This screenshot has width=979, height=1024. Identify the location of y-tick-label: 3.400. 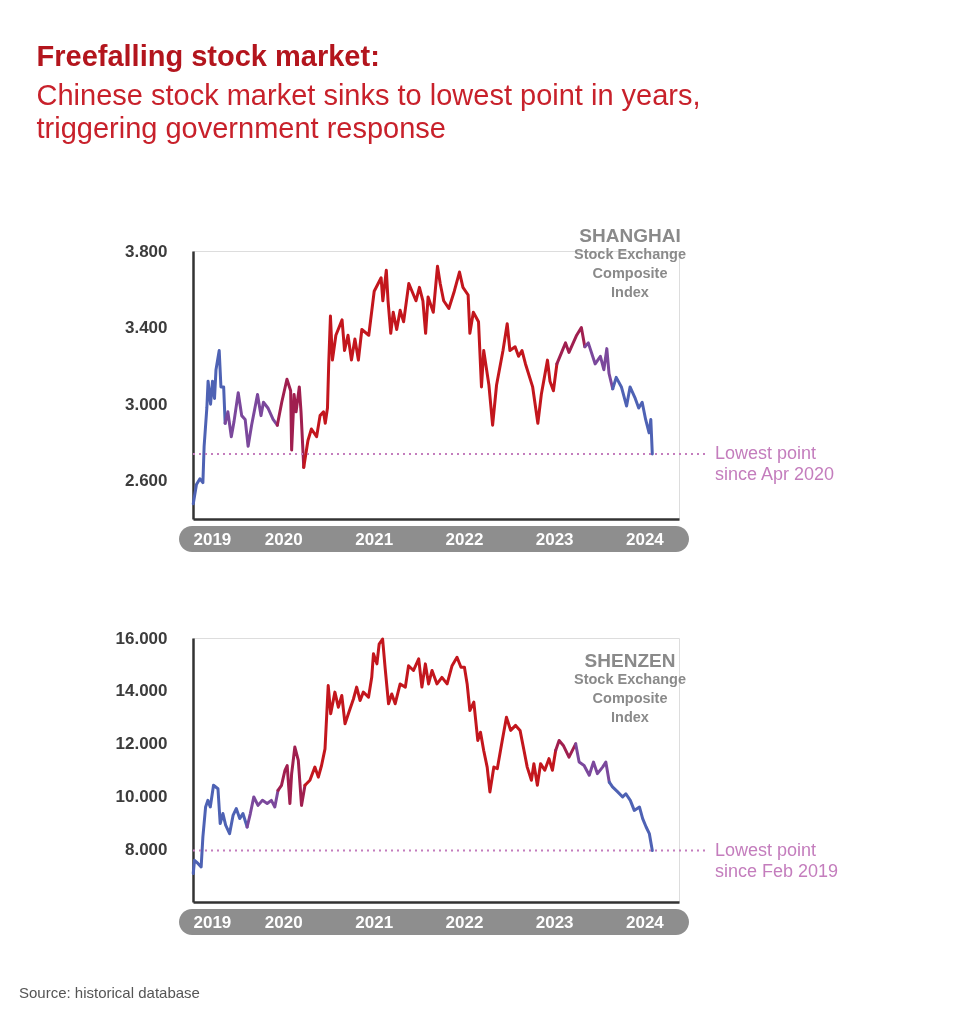
(146, 328).